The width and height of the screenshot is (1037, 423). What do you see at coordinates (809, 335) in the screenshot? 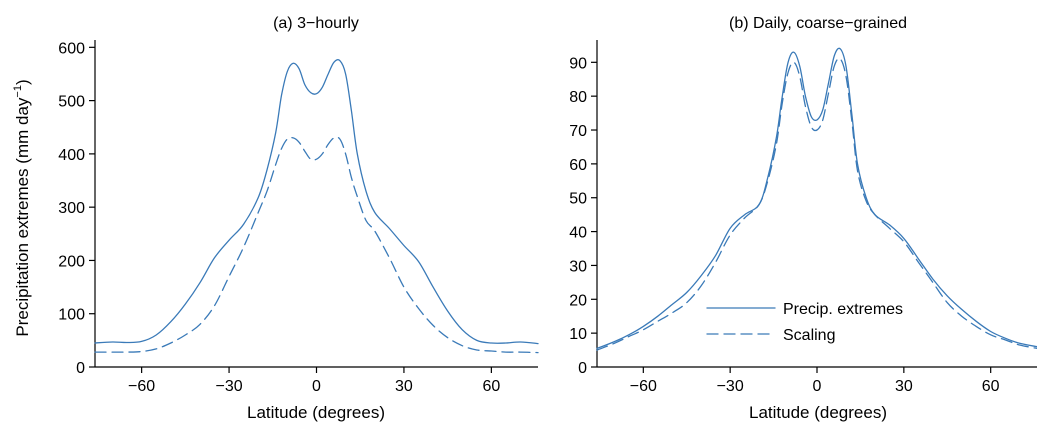
I see `legend-label-dashed: Scaling` at bounding box center [809, 335].